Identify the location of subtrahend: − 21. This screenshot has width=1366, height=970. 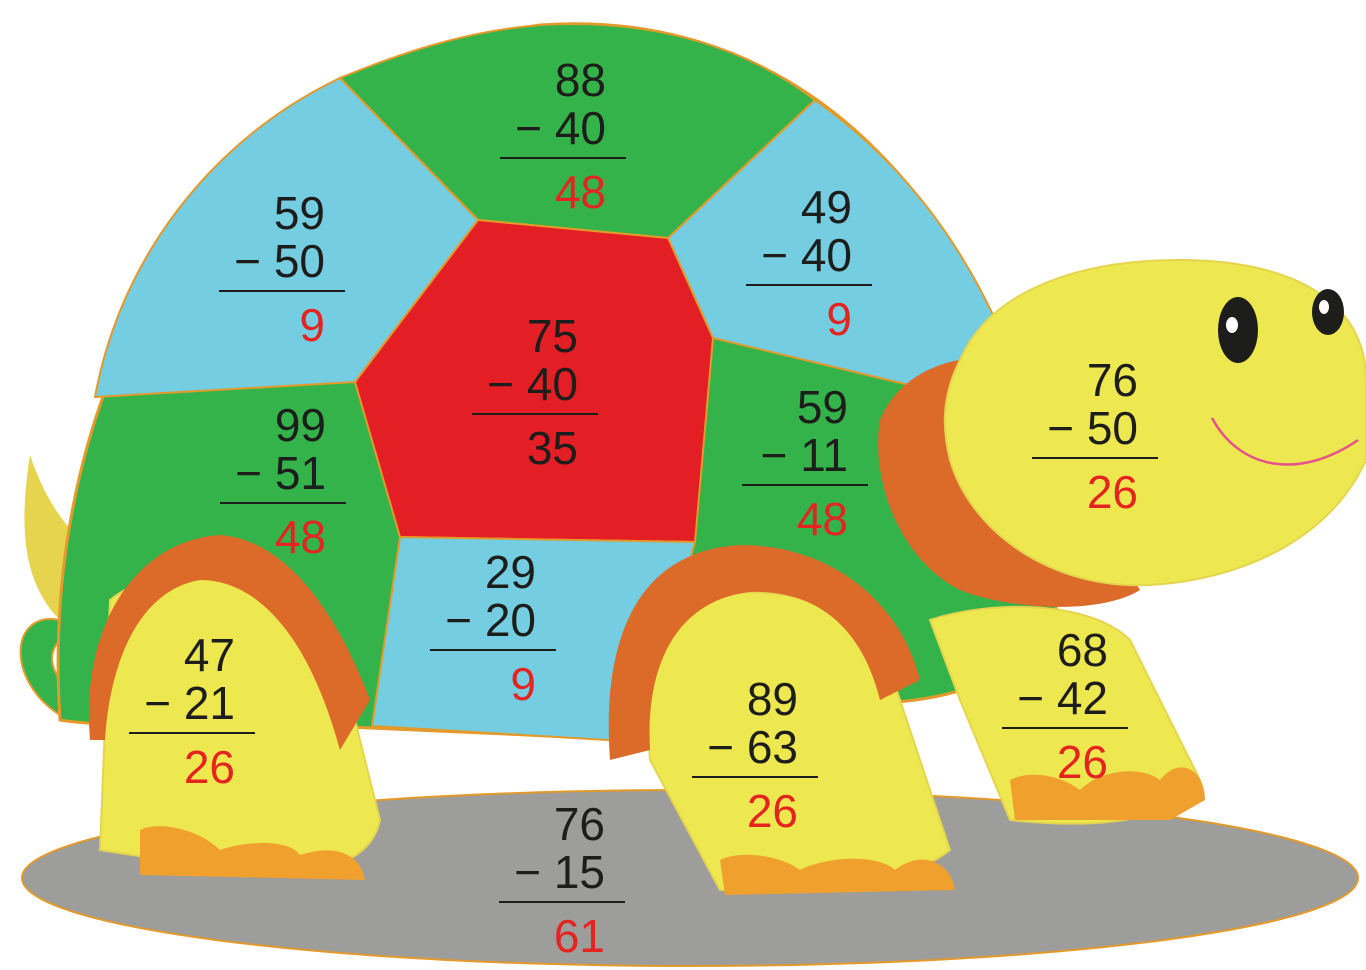
(189, 703).